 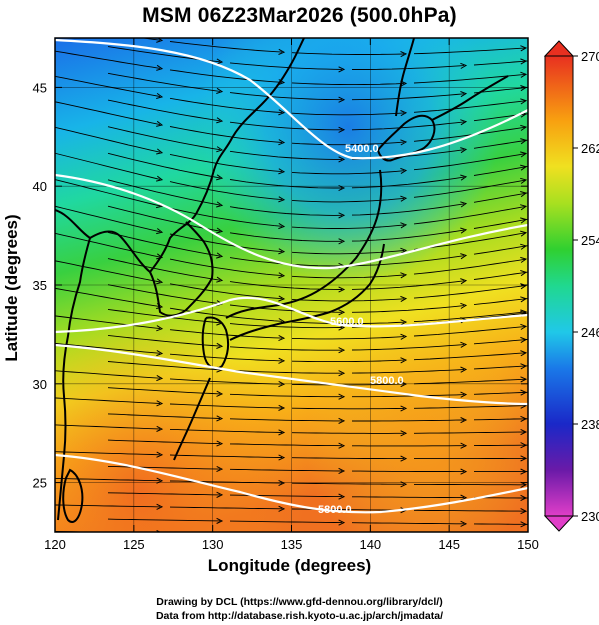 I want to click on coastline-sakhalin, so click(x=405, y=77).